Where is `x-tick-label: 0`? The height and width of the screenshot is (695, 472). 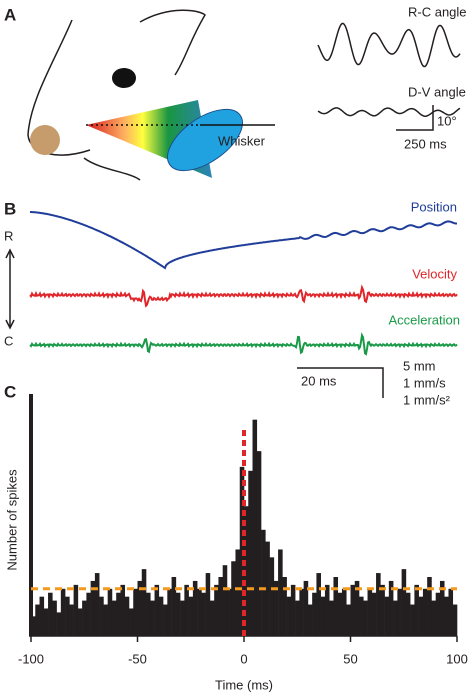 x-tick-label: 0 is located at coordinates (243, 658).